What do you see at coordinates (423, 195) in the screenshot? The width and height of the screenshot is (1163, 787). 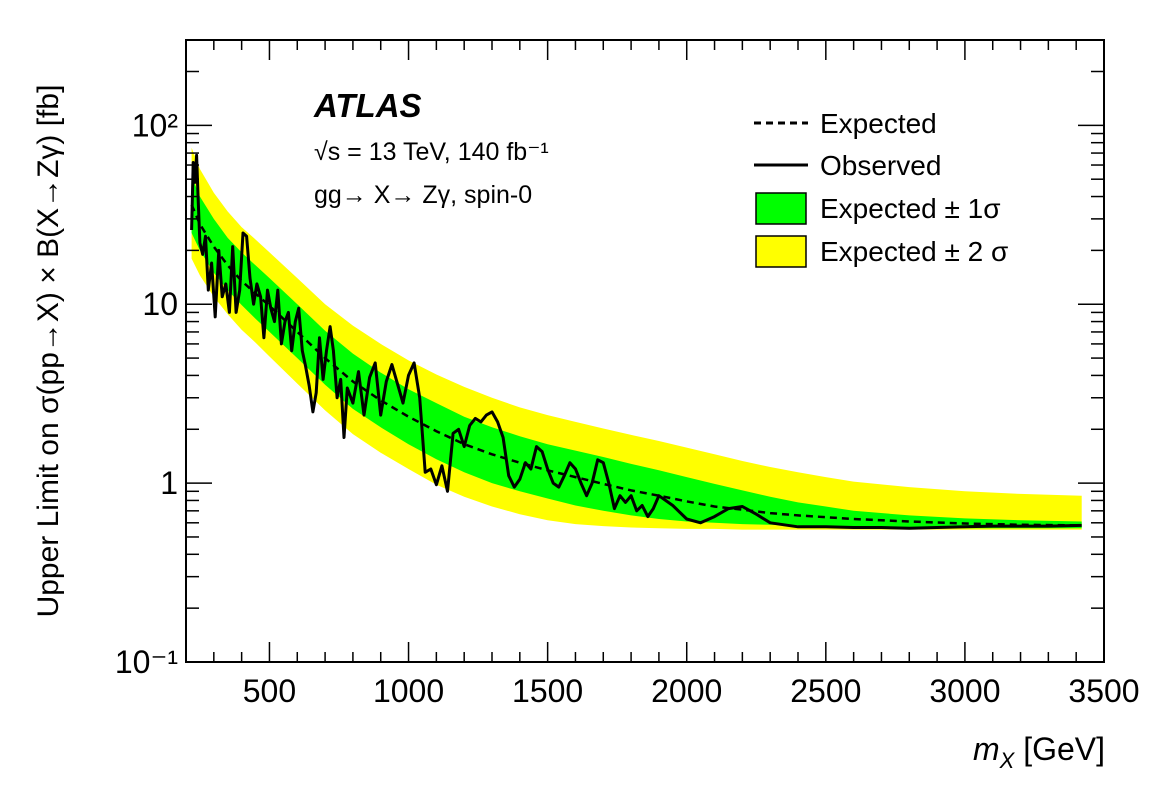 I see `process-label: gg→ X→ Zγ, spin-0` at bounding box center [423, 195].